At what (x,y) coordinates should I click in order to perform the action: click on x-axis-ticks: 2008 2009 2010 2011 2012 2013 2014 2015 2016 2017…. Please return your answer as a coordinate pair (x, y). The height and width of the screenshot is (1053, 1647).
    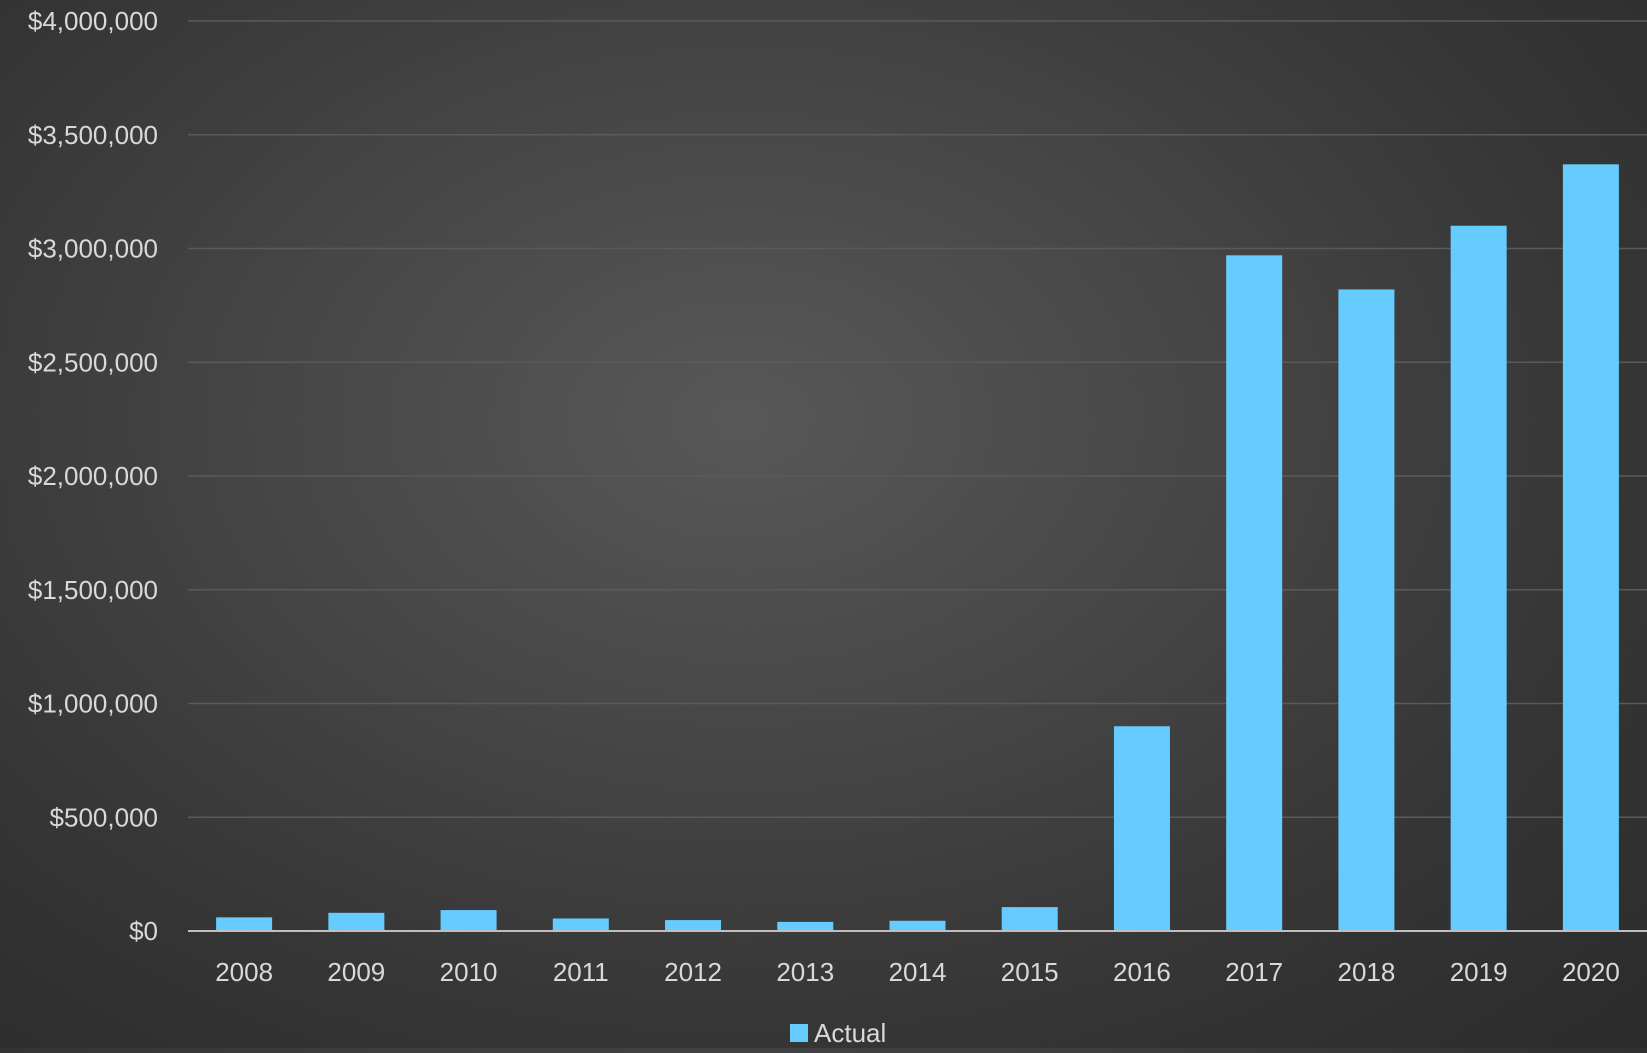
    Looking at the image, I should click on (917, 972).